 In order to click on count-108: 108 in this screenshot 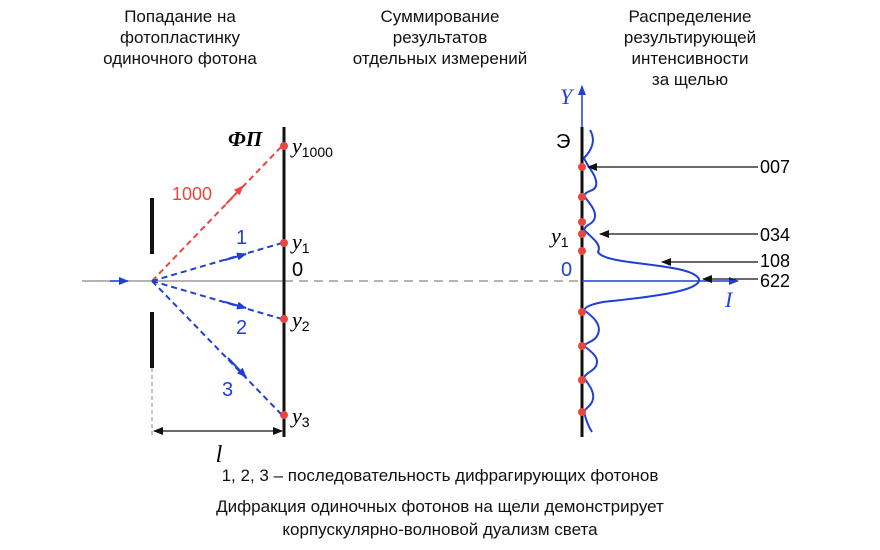, I will do `click(775, 261)`.